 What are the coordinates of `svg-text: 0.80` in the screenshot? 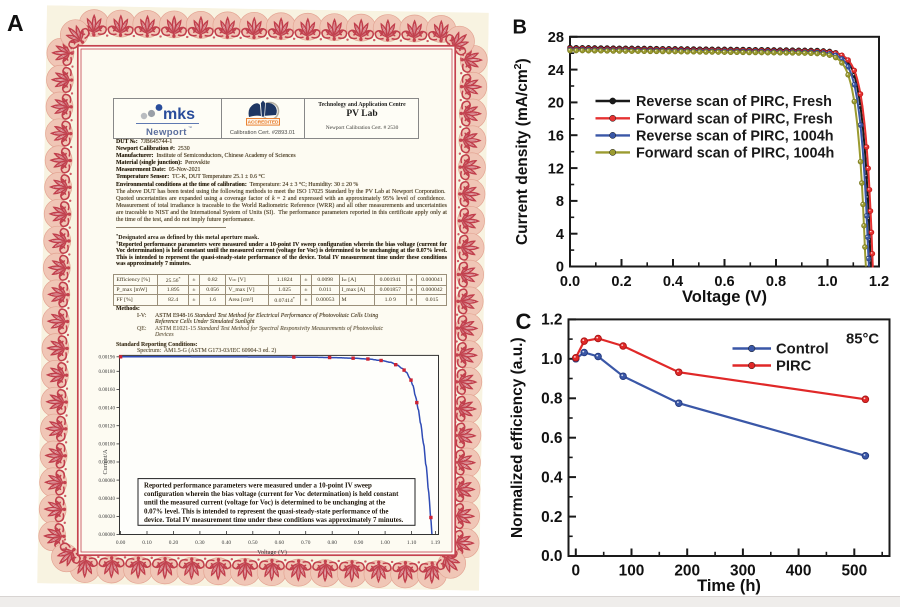 It's located at (332, 543).